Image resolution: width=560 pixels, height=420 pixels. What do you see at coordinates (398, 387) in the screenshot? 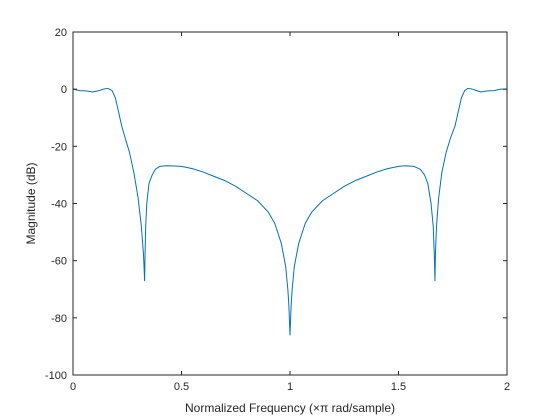
I see `x-tick-label: 1.5` at bounding box center [398, 387].